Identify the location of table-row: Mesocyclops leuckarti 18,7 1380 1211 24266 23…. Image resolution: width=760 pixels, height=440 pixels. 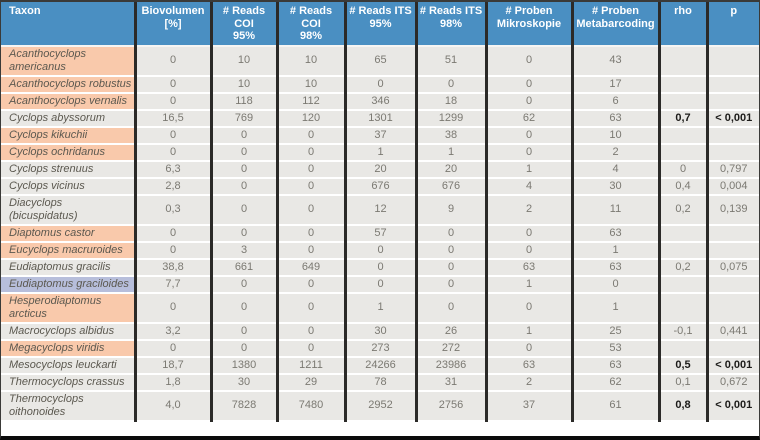
(380, 365).